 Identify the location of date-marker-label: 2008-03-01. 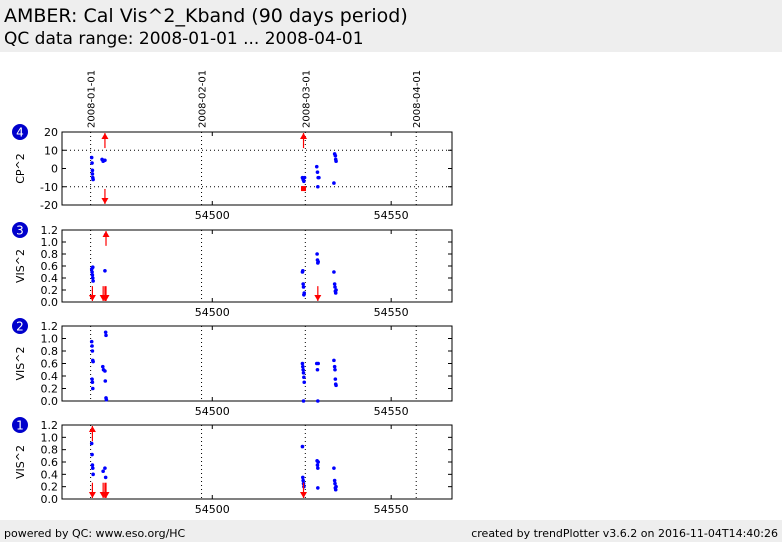
(306, 99).